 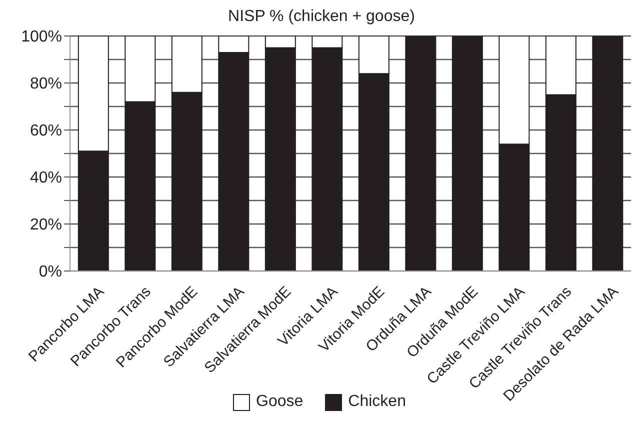 I want to click on y-tick-label: 20%, so click(x=46, y=225).